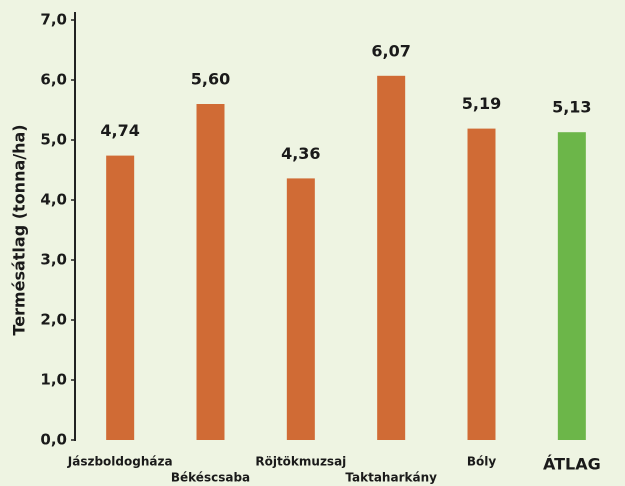 This screenshot has width=625, height=486. What do you see at coordinates (53, 320) in the screenshot?
I see `y-tick-label: 2,0` at bounding box center [53, 320].